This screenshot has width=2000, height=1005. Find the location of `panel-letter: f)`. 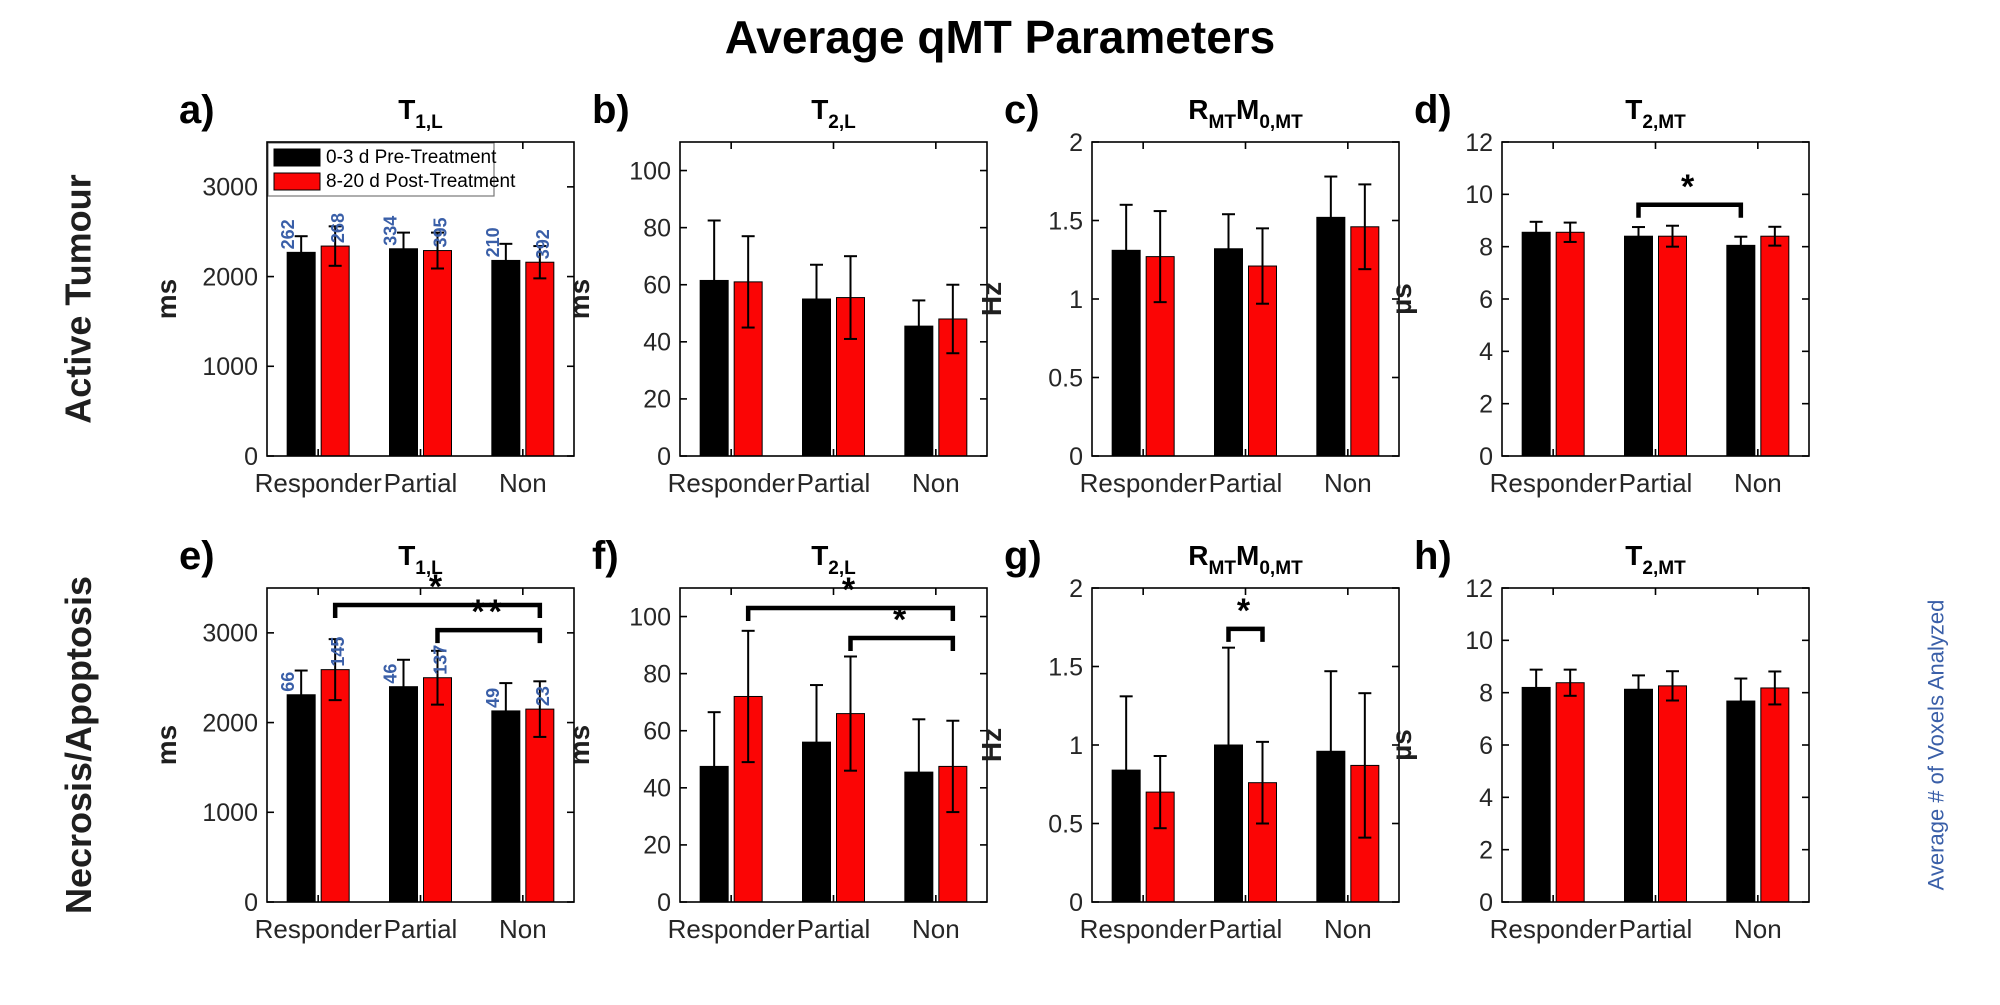

panel-letter: f) is located at coordinates (605, 556).